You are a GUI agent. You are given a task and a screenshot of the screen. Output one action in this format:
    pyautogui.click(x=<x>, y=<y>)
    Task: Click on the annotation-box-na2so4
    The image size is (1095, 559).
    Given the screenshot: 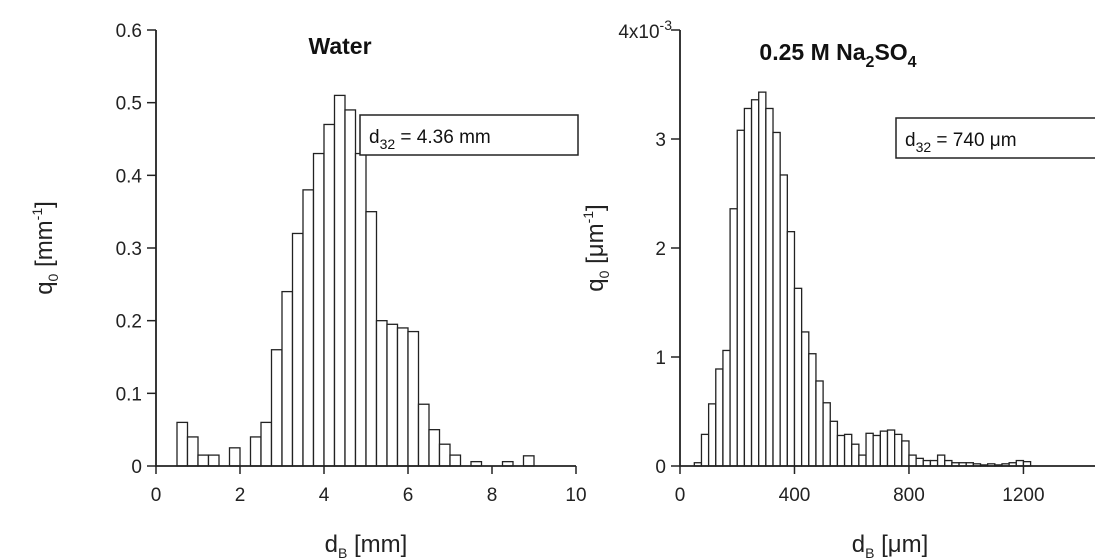 What is the action you would take?
    pyautogui.click(x=995, y=138)
    